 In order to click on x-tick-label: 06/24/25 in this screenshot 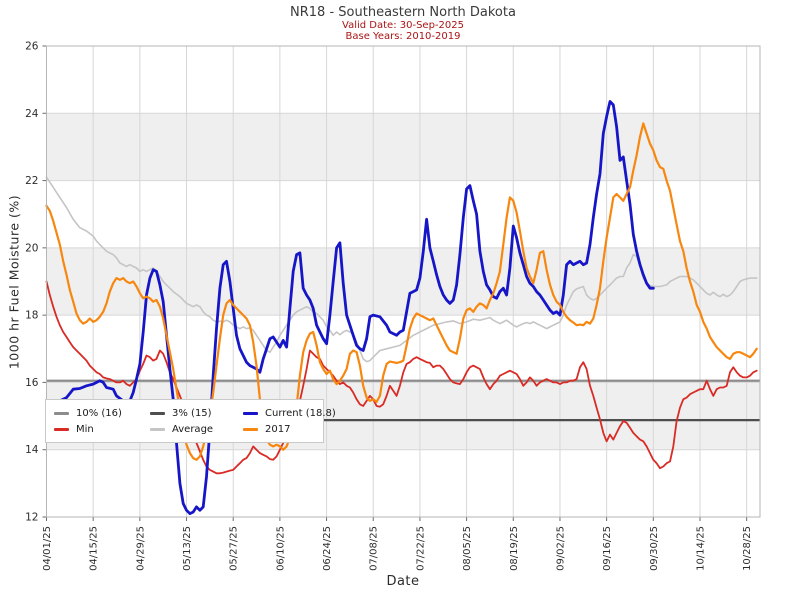, I will do `click(327, 548)`.